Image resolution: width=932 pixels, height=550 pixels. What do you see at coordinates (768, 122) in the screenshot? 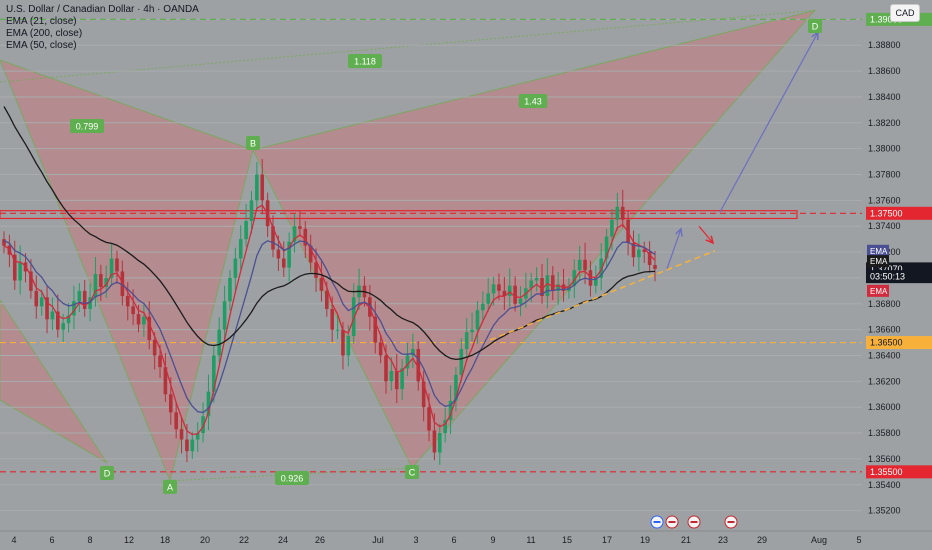
I see `projection-arrow` at bounding box center [768, 122].